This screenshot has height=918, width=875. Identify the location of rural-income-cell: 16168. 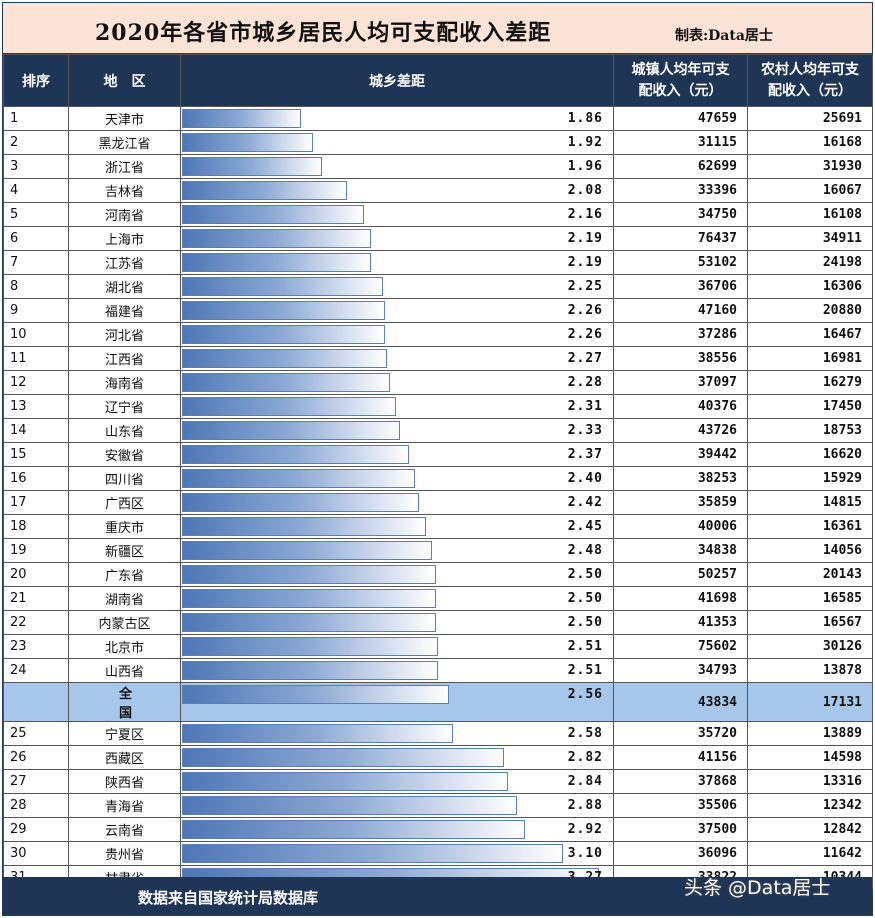
(810, 142).